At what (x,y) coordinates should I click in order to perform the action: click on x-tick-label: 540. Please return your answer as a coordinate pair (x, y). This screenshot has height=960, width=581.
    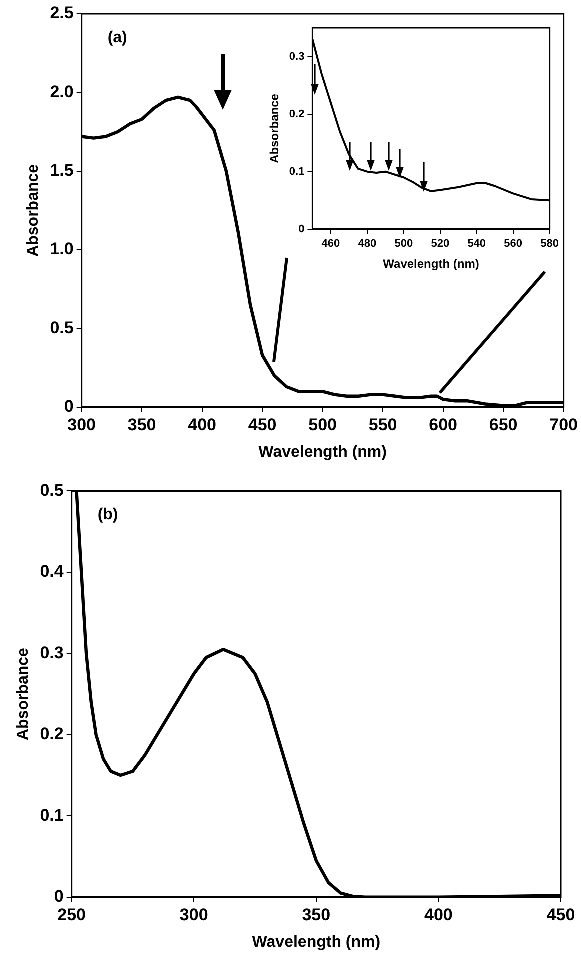
    Looking at the image, I should click on (477, 244).